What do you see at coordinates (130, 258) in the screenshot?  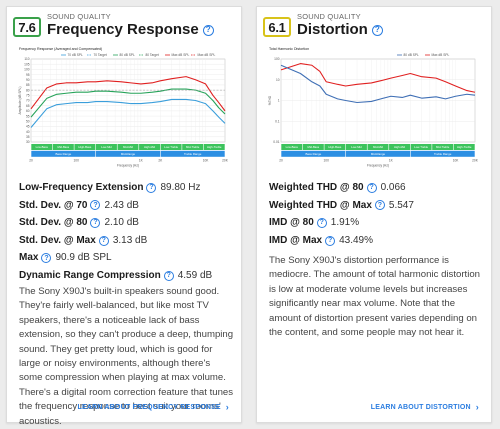 I see `measurement-row: Max? 90.9 dB SPL` at bounding box center [130, 258].